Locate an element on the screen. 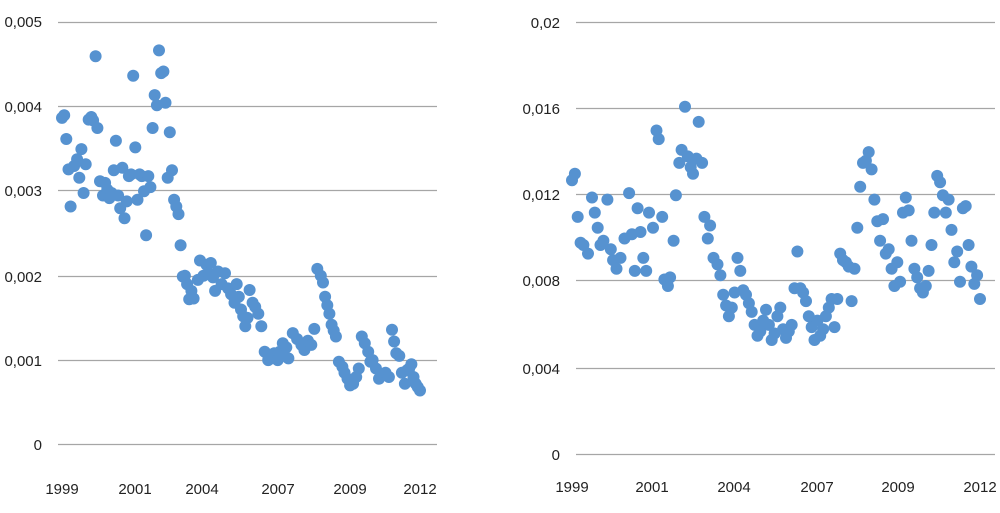  y-tick-label: 0,016 is located at coordinates (541, 109).